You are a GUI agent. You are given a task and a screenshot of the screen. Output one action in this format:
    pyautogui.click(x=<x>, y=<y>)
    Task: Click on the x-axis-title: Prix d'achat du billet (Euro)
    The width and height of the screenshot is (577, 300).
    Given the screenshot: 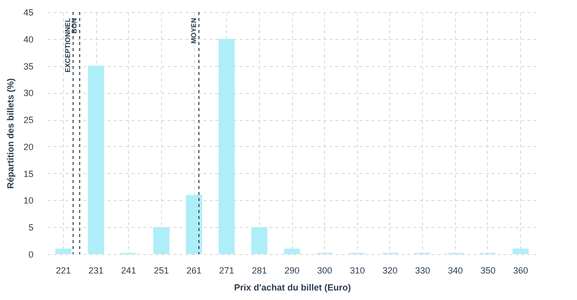 What is the action you would take?
    pyautogui.click(x=292, y=287)
    